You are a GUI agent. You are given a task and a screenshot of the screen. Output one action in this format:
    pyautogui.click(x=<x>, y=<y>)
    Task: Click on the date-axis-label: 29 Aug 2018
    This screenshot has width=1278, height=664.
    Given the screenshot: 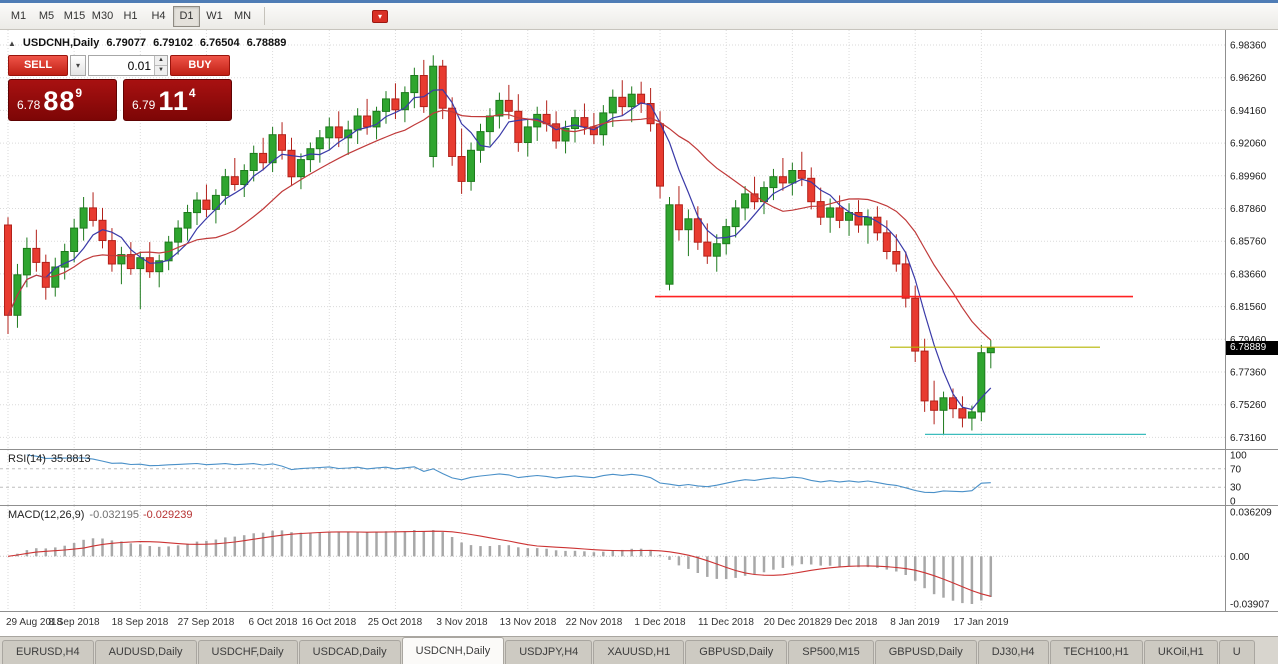 What is the action you would take?
    pyautogui.click(x=34, y=622)
    